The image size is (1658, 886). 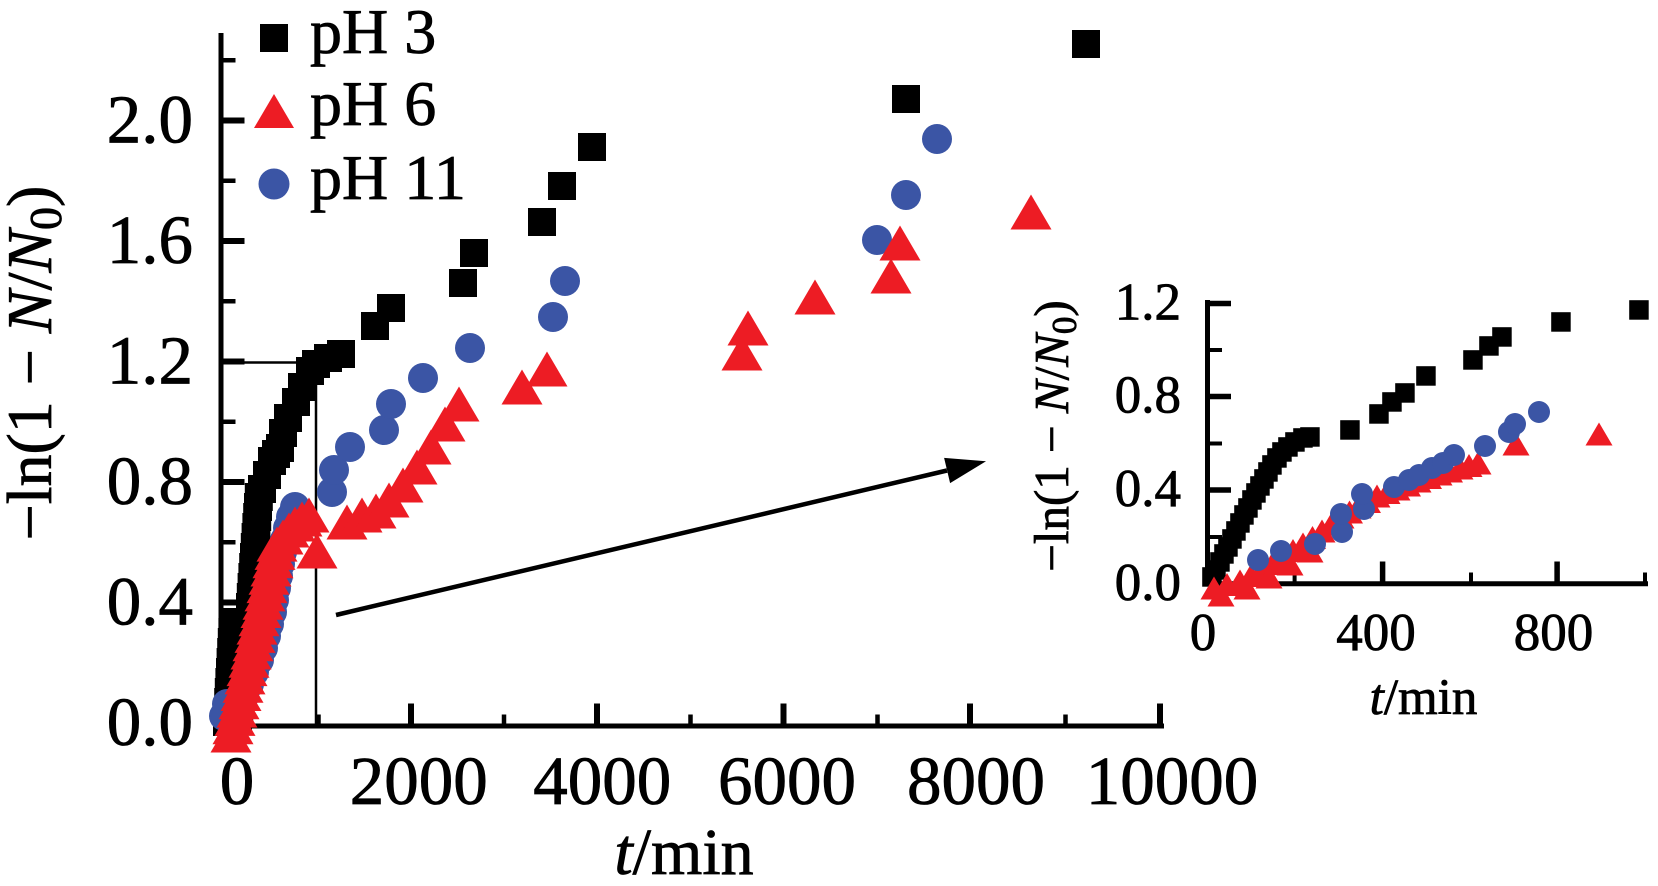 What do you see at coordinates (1172, 781) in the screenshot?
I see `svg-text: 10000` at bounding box center [1172, 781].